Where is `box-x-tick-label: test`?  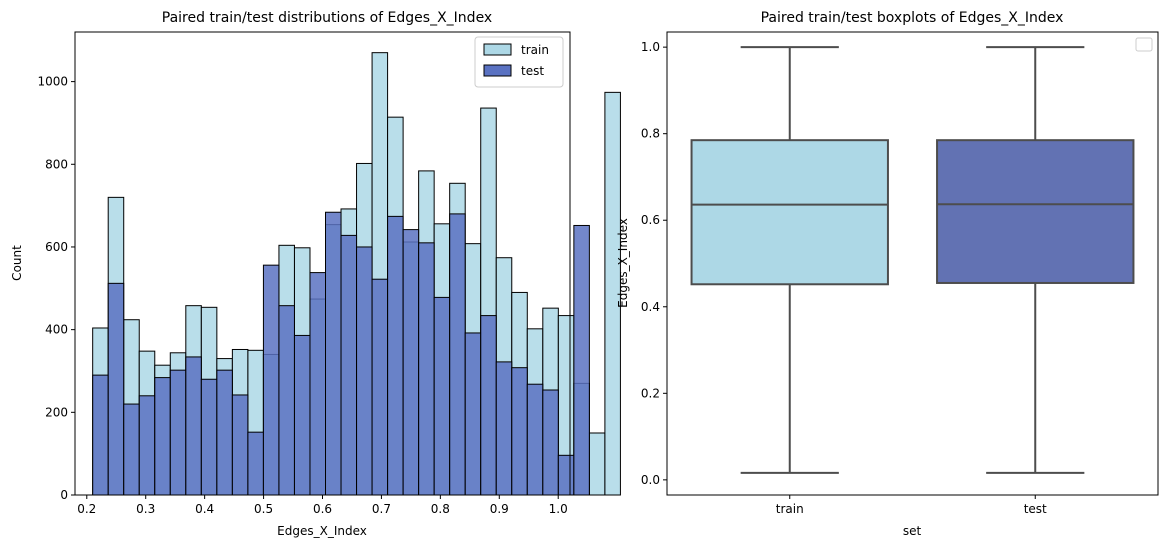
box-x-tick-label: test is located at coordinates (1035, 509).